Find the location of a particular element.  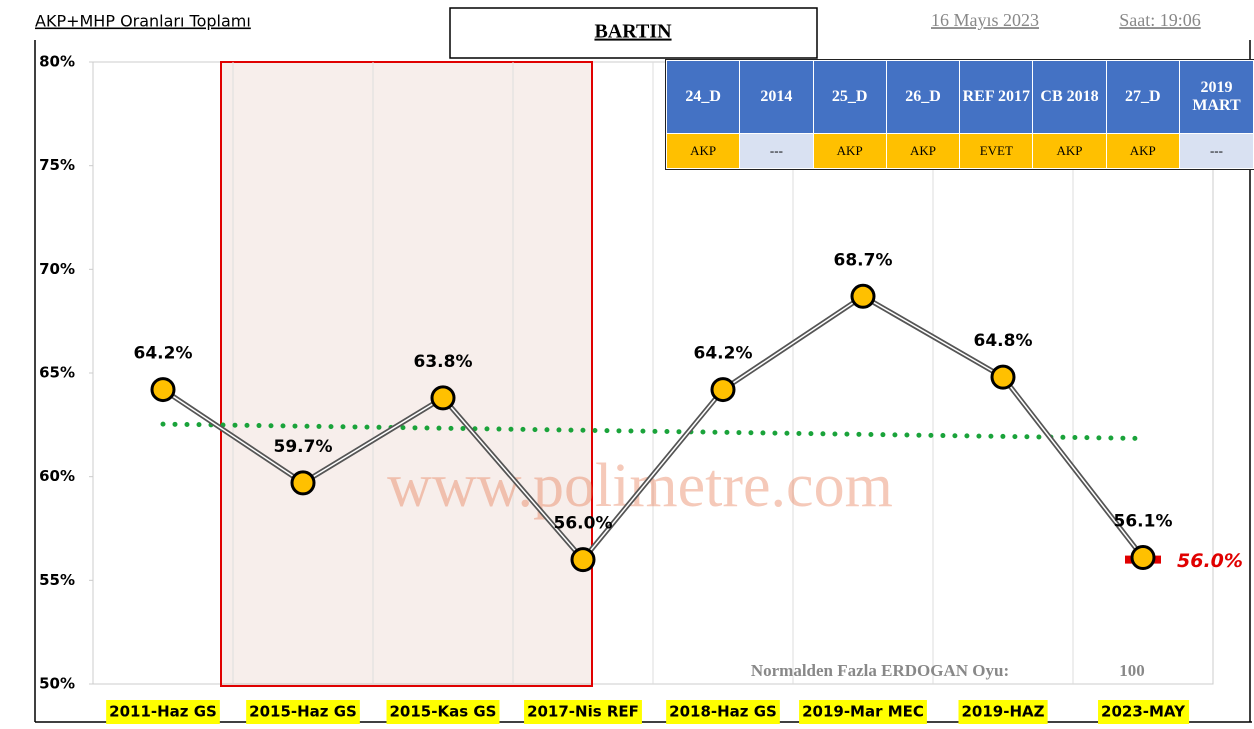

table-header-cell: 27_D is located at coordinates (1142, 97).